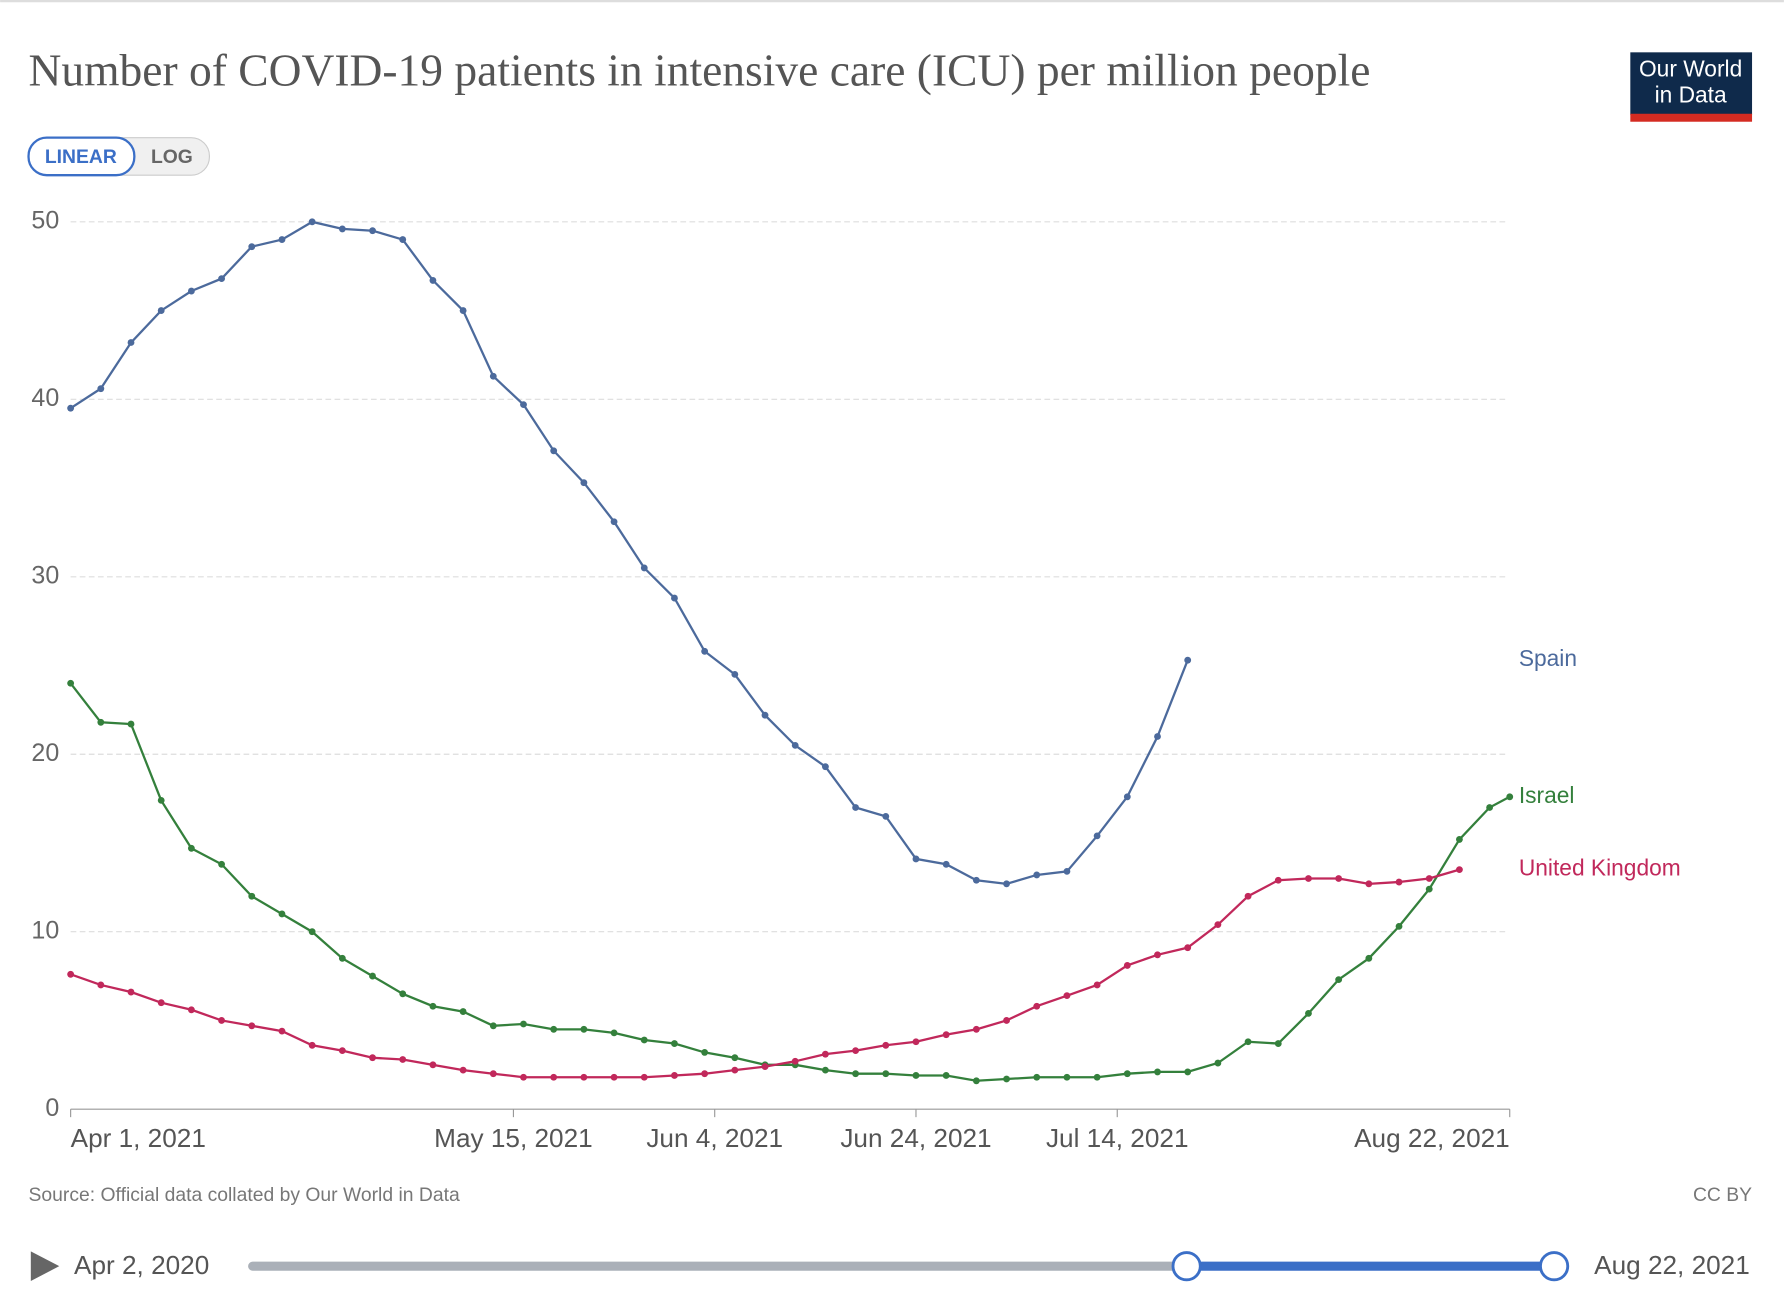  What do you see at coordinates (45, 575) in the screenshot?
I see `y-tick-label: 30` at bounding box center [45, 575].